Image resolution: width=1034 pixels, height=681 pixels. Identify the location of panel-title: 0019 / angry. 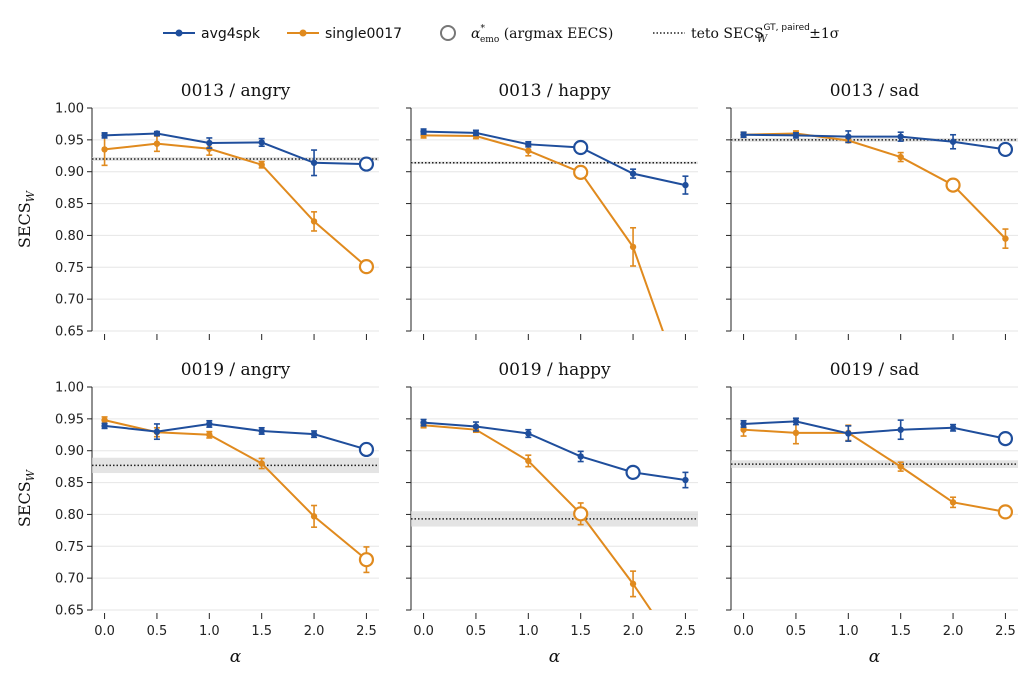
(236, 370).